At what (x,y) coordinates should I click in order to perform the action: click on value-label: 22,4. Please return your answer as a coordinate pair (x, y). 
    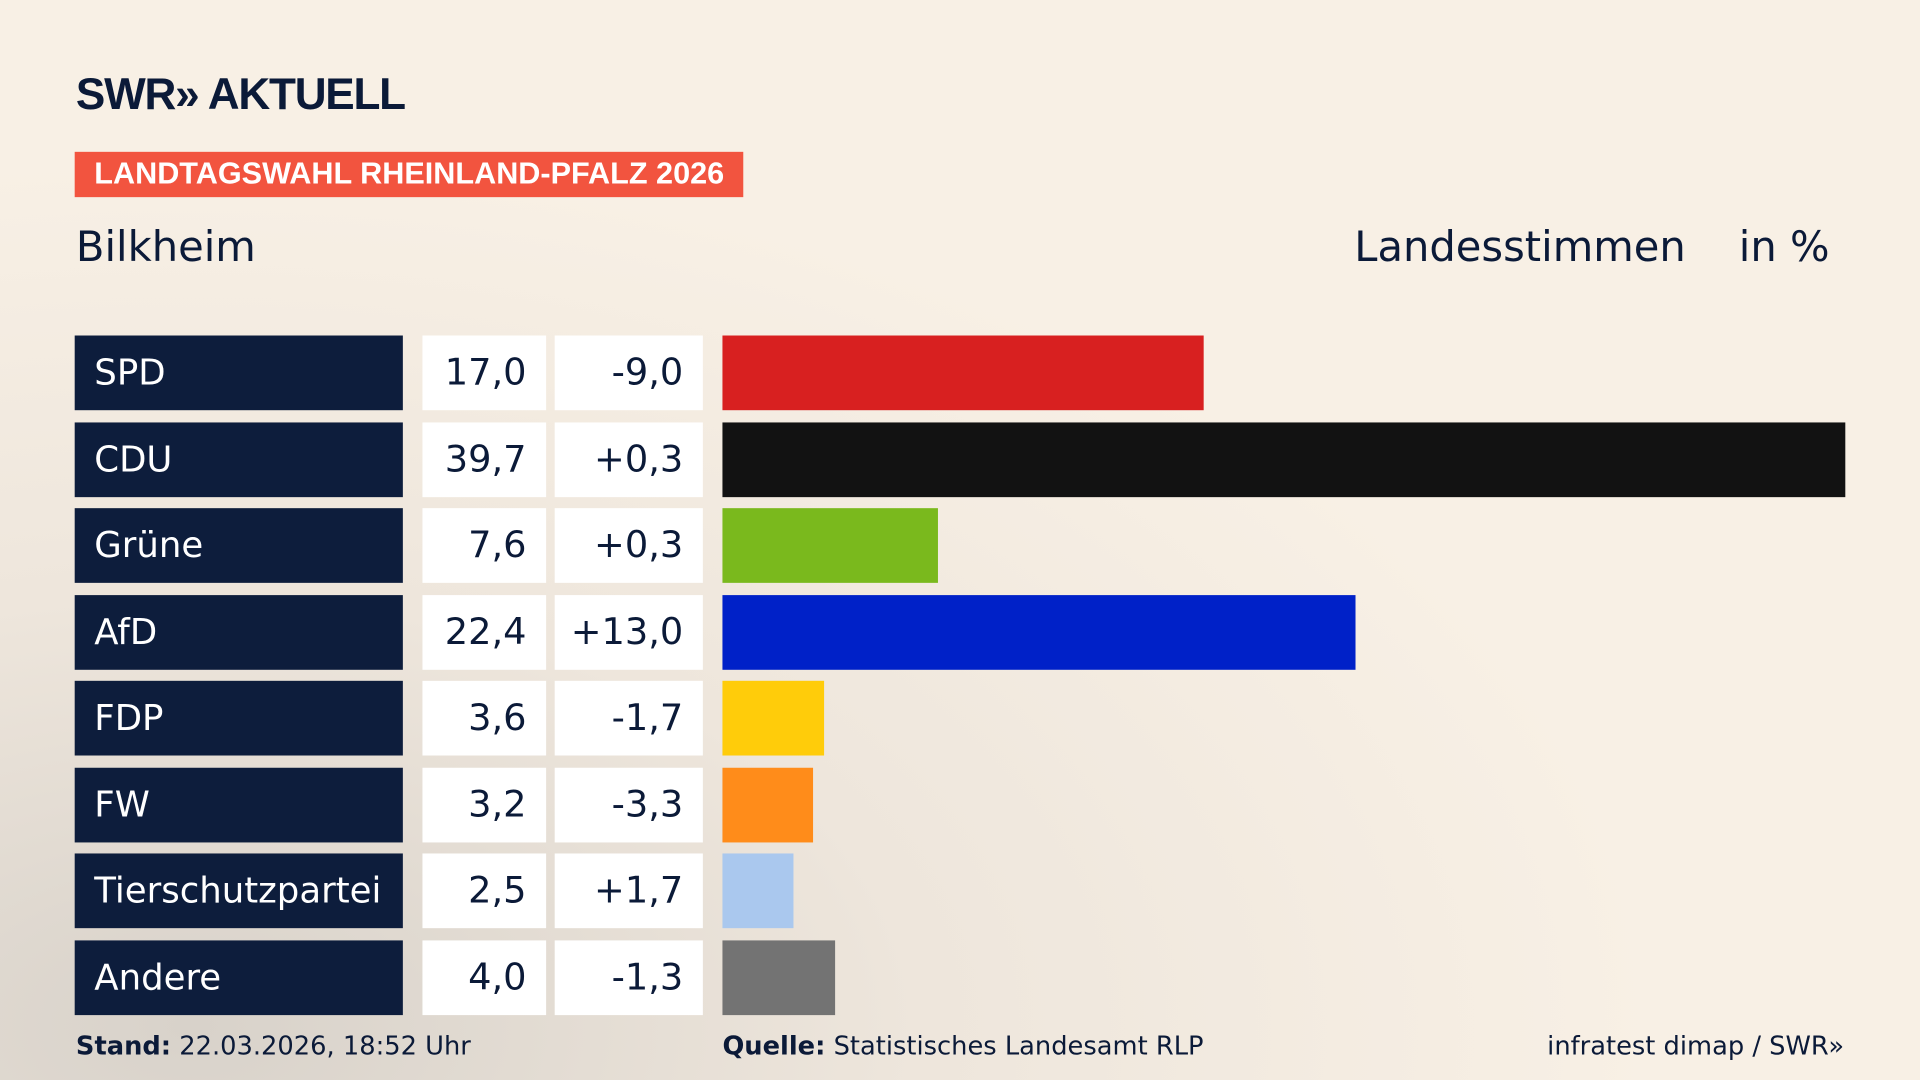
    Looking at the image, I should click on (484, 632).